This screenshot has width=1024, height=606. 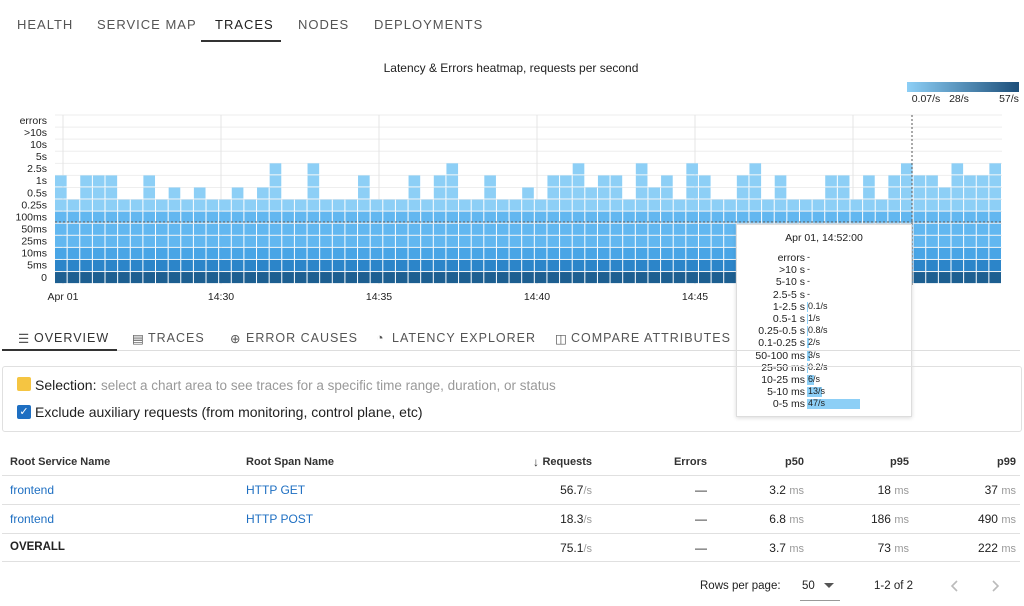 I want to click on tab: SERVICE MAP, so click(x=147, y=24).